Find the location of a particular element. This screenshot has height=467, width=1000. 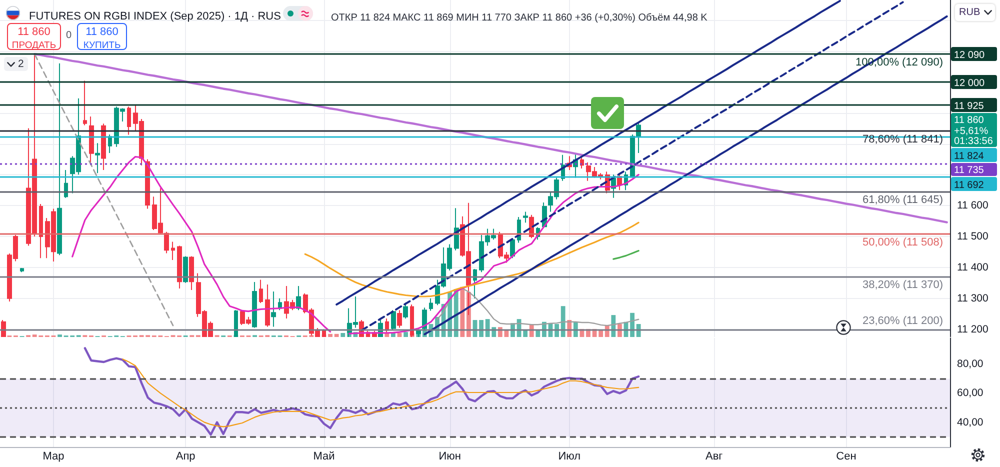

ref-line-label: 61,80% (11 645) is located at coordinates (902, 200).